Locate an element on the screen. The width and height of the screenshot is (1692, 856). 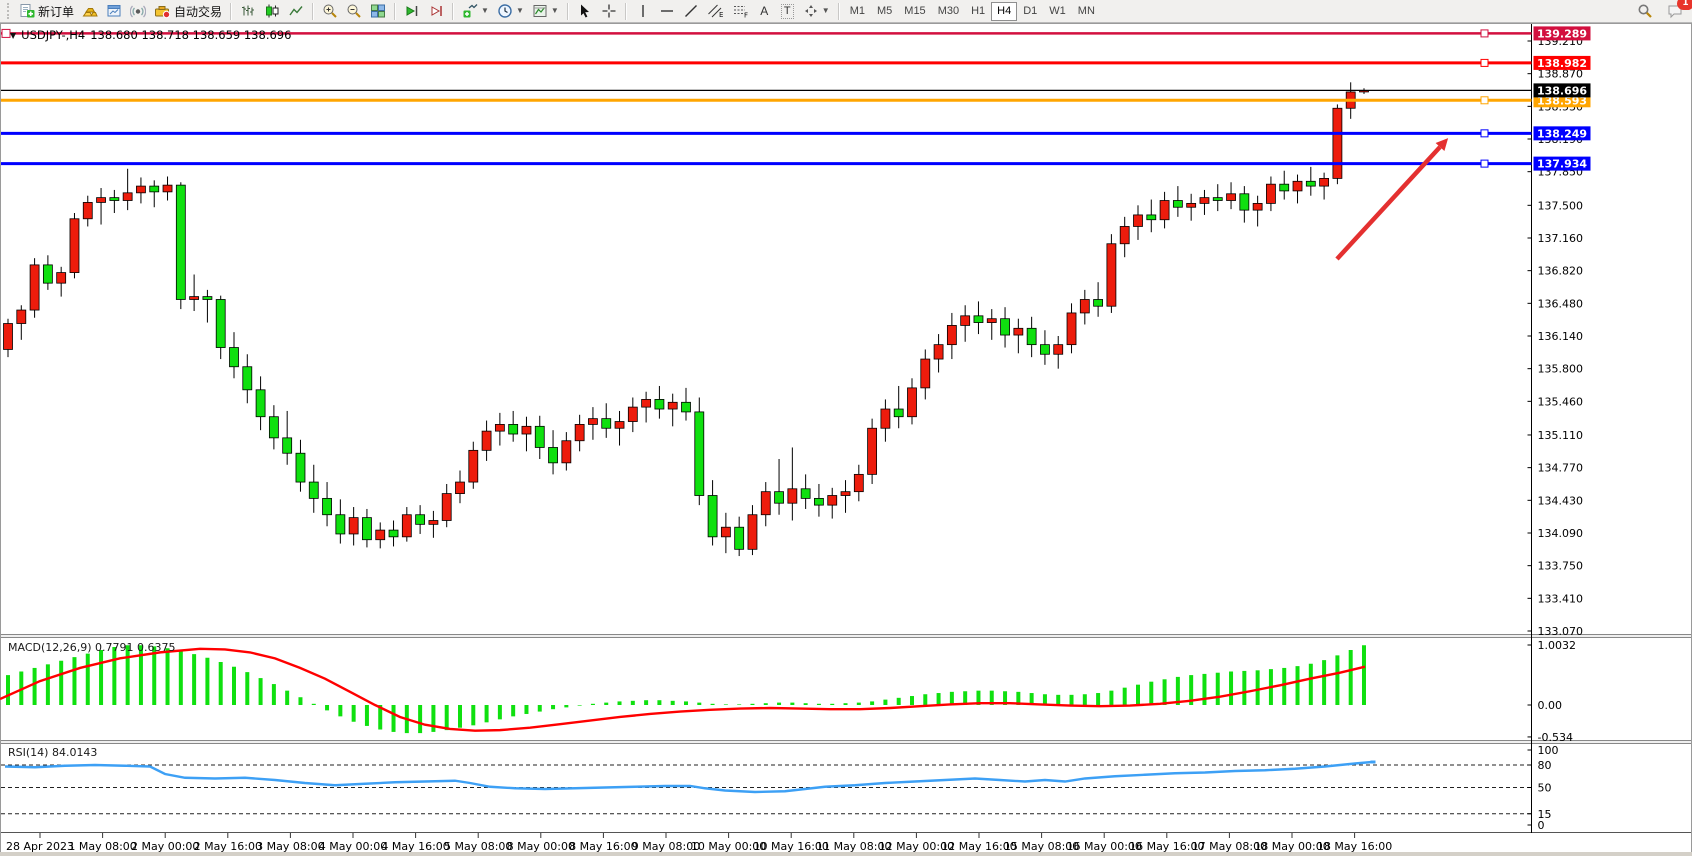
templates-button: ▼ is located at coordinates (545, 11).